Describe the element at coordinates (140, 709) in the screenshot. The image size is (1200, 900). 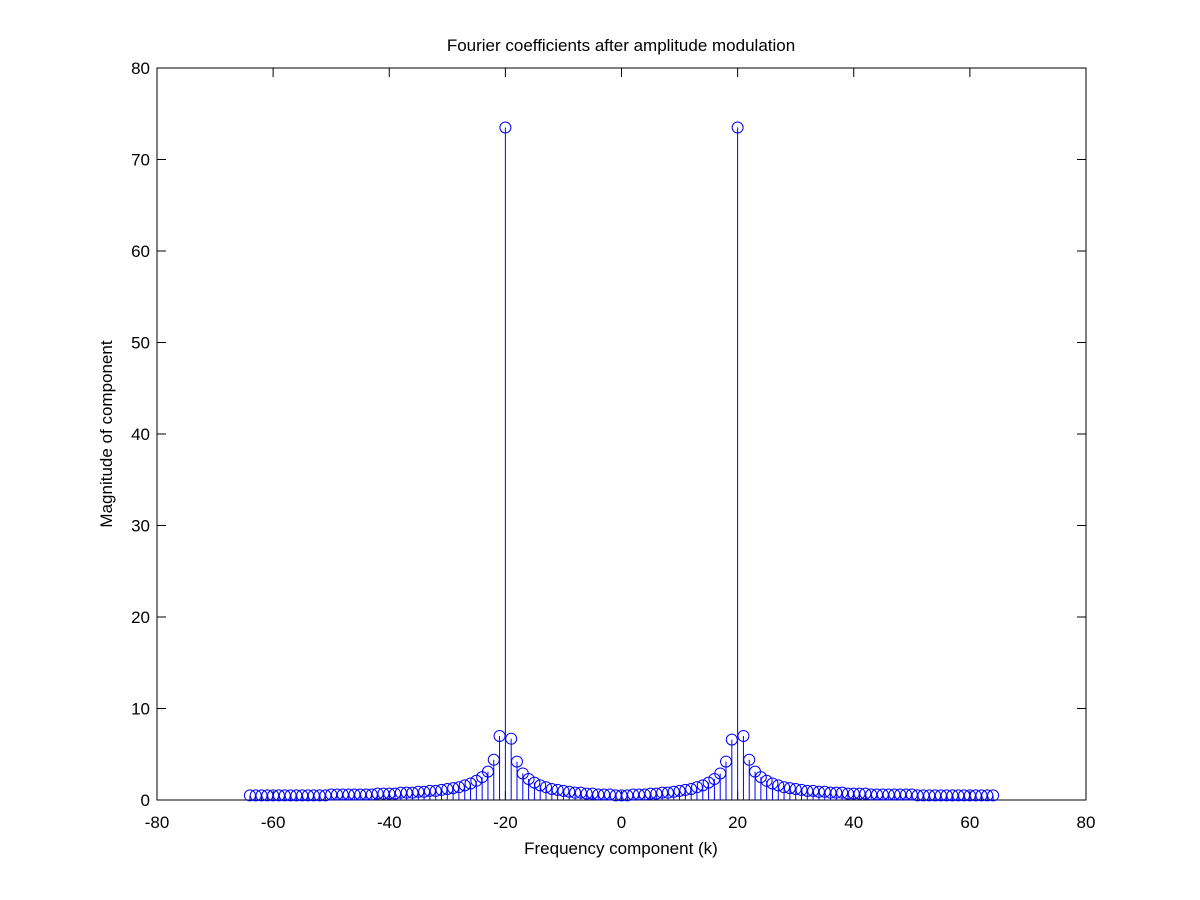
I see `y-tick-label: 10` at that location.